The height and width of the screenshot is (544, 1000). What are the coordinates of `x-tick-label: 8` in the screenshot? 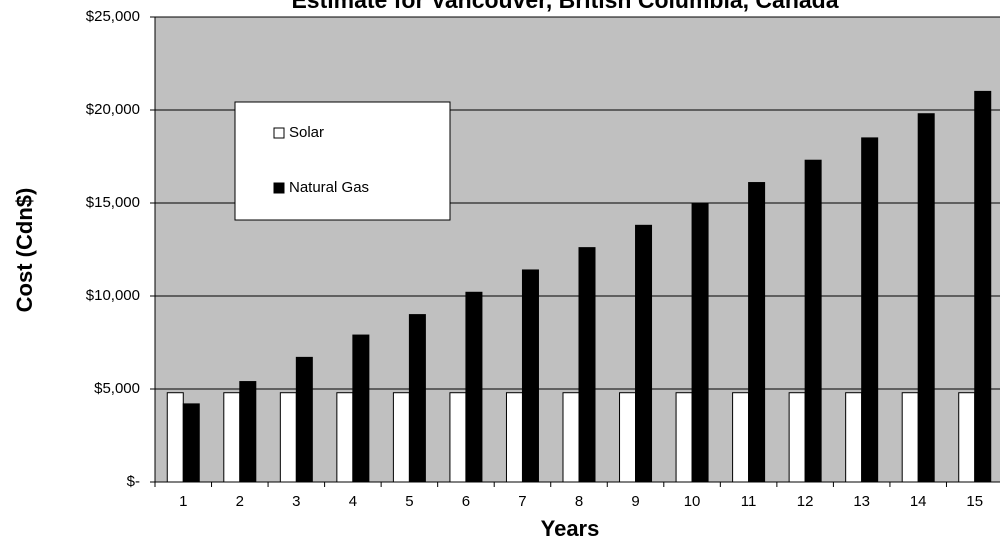 It's located at (579, 501).